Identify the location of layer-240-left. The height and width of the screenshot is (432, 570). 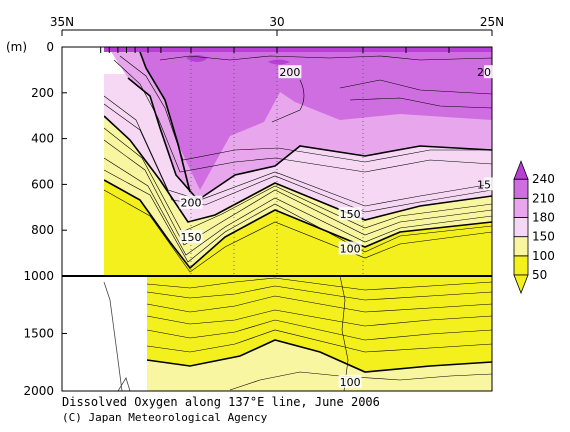
(197, 58).